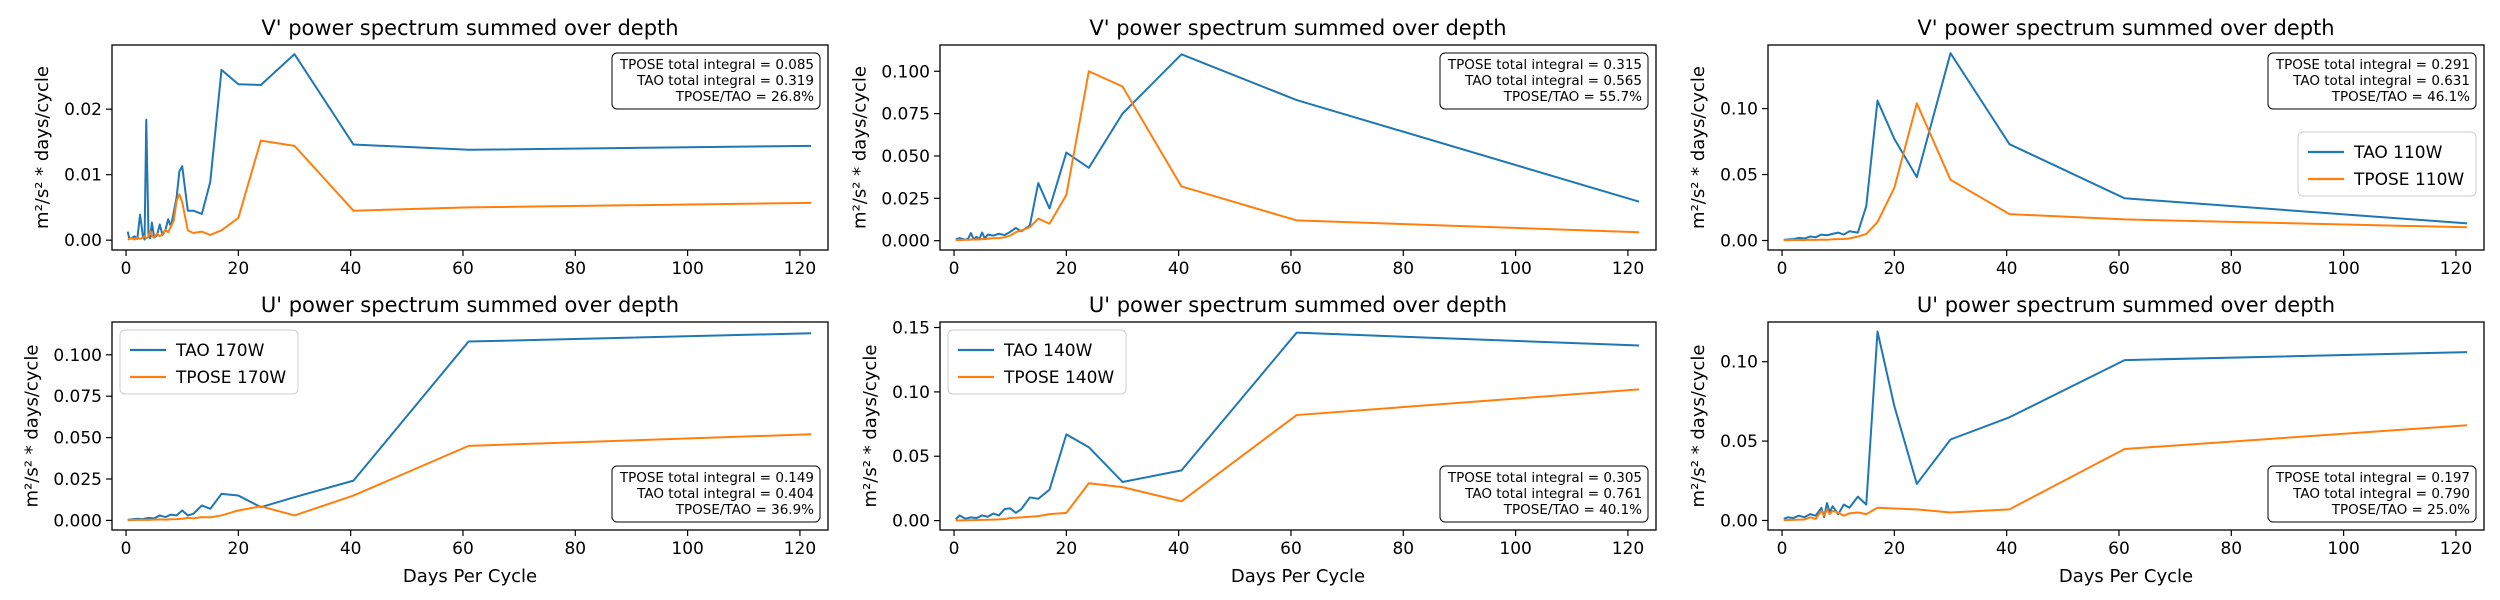 The image size is (2500, 600). What do you see at coordinates (230, 378) in the screenshot?
I see `legend-label: TPOSE 170W` at bounding box center [230, 378].